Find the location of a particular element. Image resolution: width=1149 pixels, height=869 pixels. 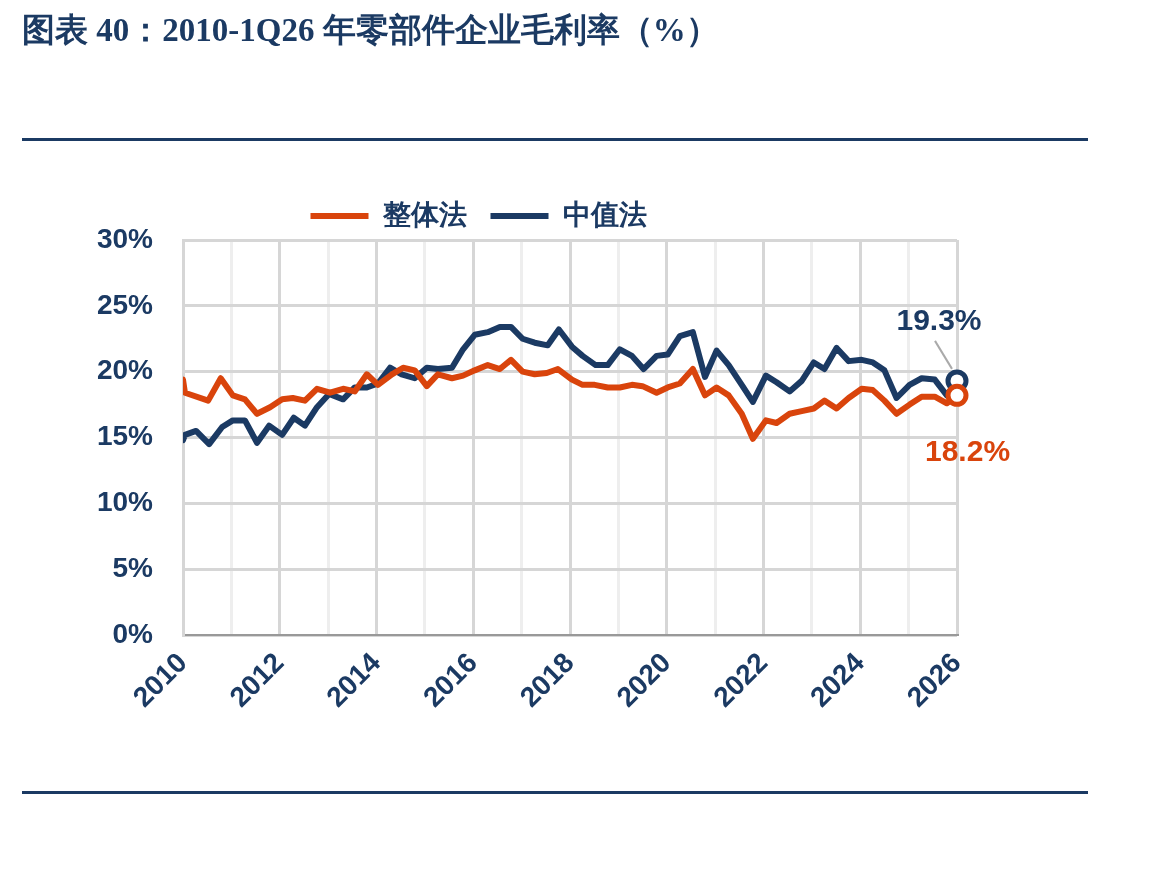

chart-title: 图表 40：2010-1Q26 年零部件企业毛利率（%） is located at coordinates (370, 30).